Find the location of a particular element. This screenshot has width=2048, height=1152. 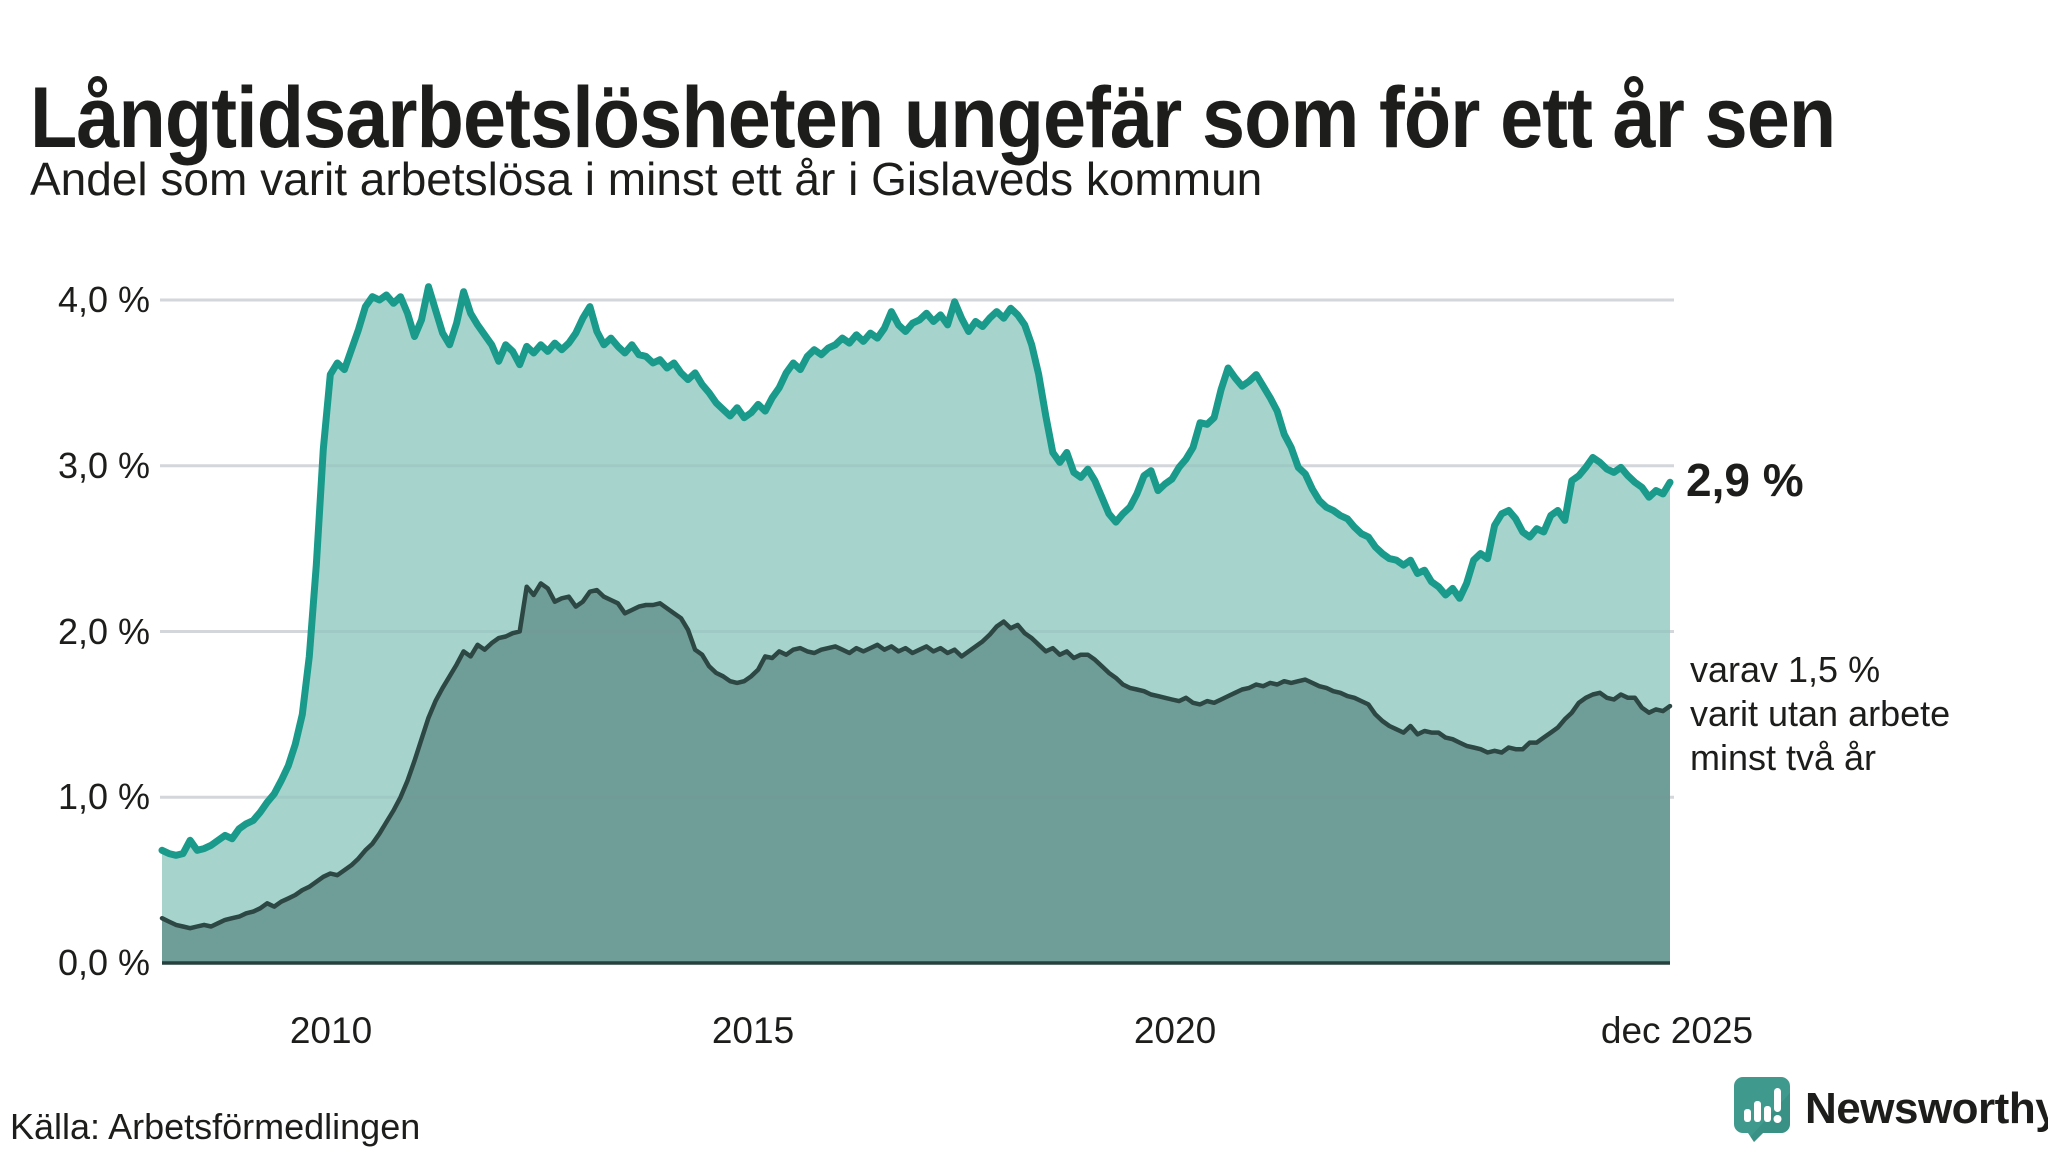

y-axis-tick-label: 0,0 % is located at coordinates (103, 962).